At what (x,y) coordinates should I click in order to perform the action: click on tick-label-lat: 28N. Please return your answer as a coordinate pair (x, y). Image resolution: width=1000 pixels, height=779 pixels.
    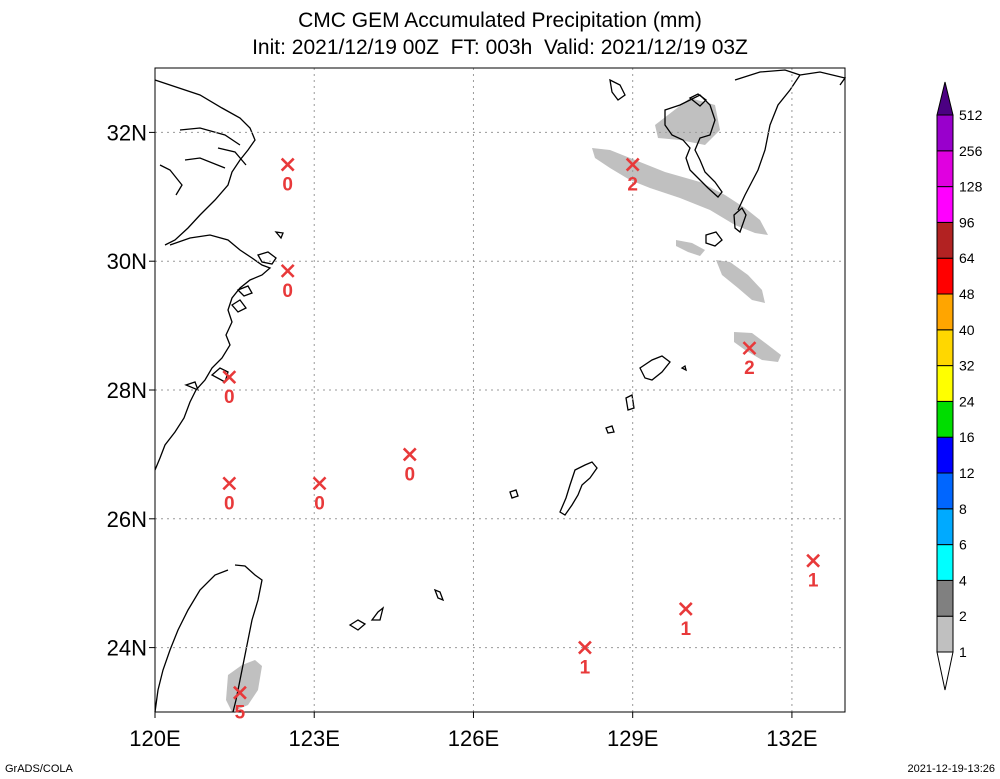
    Looking at the image, I should click on (127, 390).